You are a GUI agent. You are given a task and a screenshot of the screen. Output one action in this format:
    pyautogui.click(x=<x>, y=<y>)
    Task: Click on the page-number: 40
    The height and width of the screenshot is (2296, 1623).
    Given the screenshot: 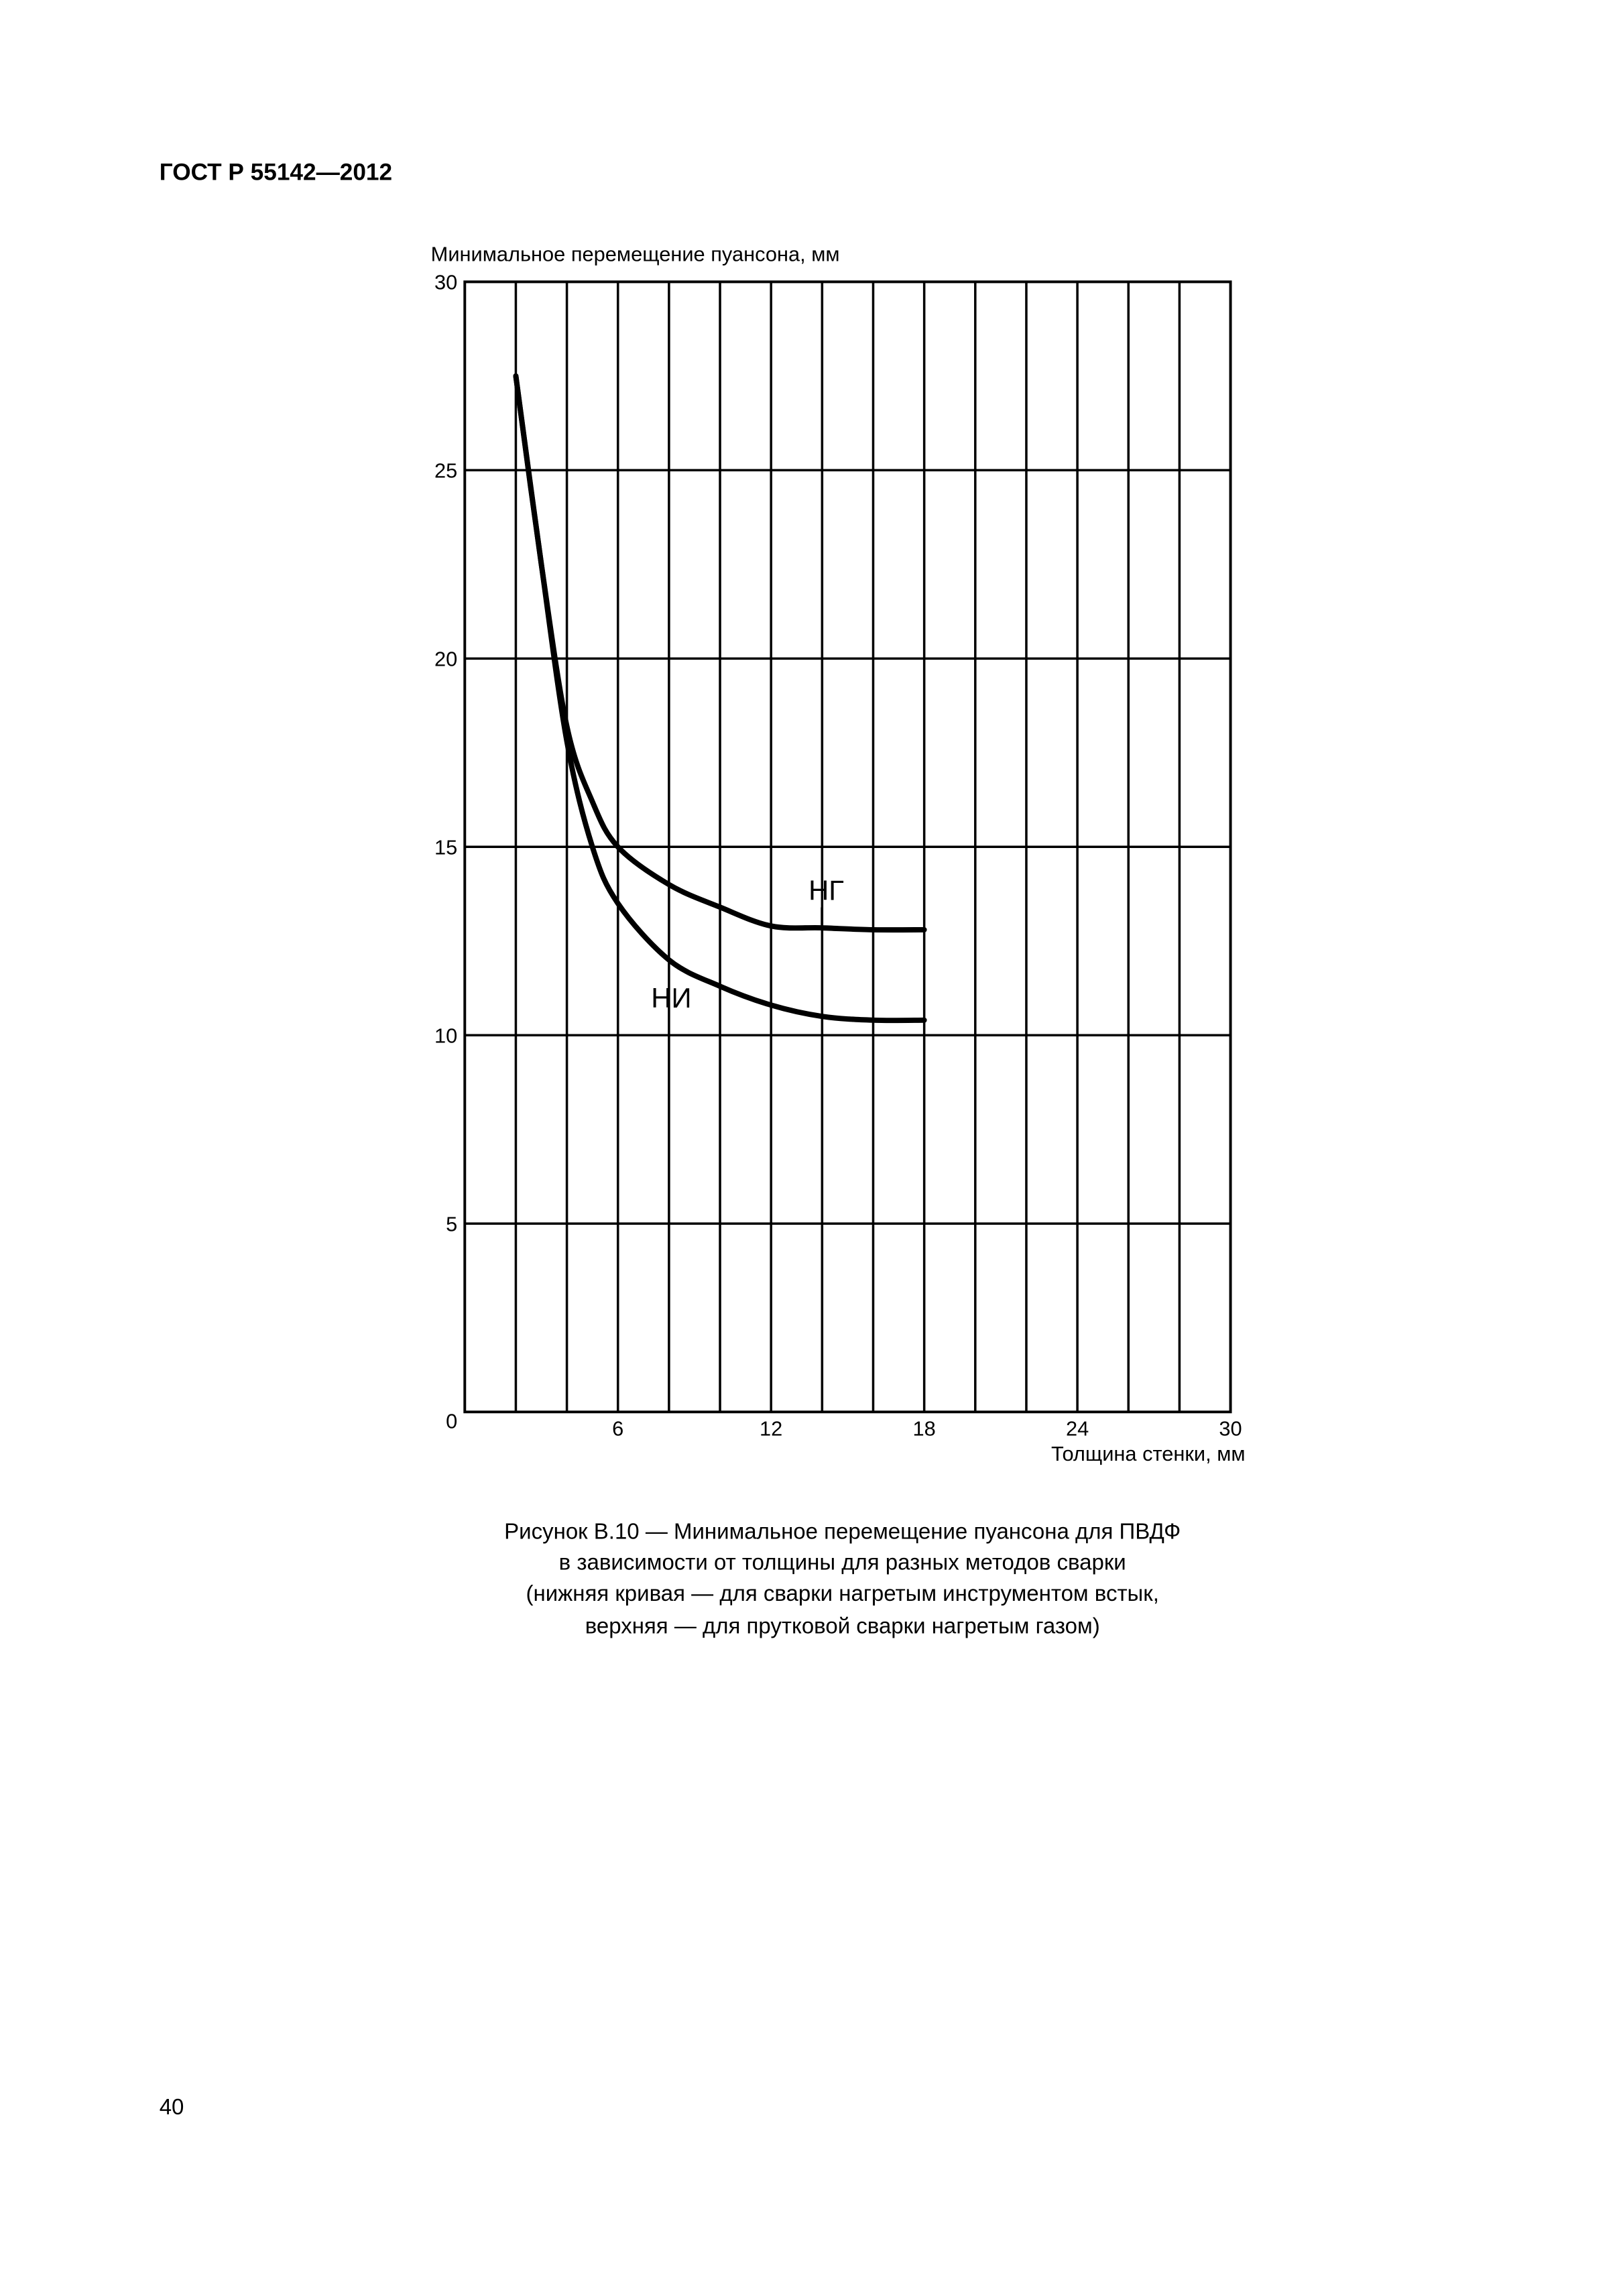 What is the action you would take?
    pyautogui.click(x=172, y=2106)
    